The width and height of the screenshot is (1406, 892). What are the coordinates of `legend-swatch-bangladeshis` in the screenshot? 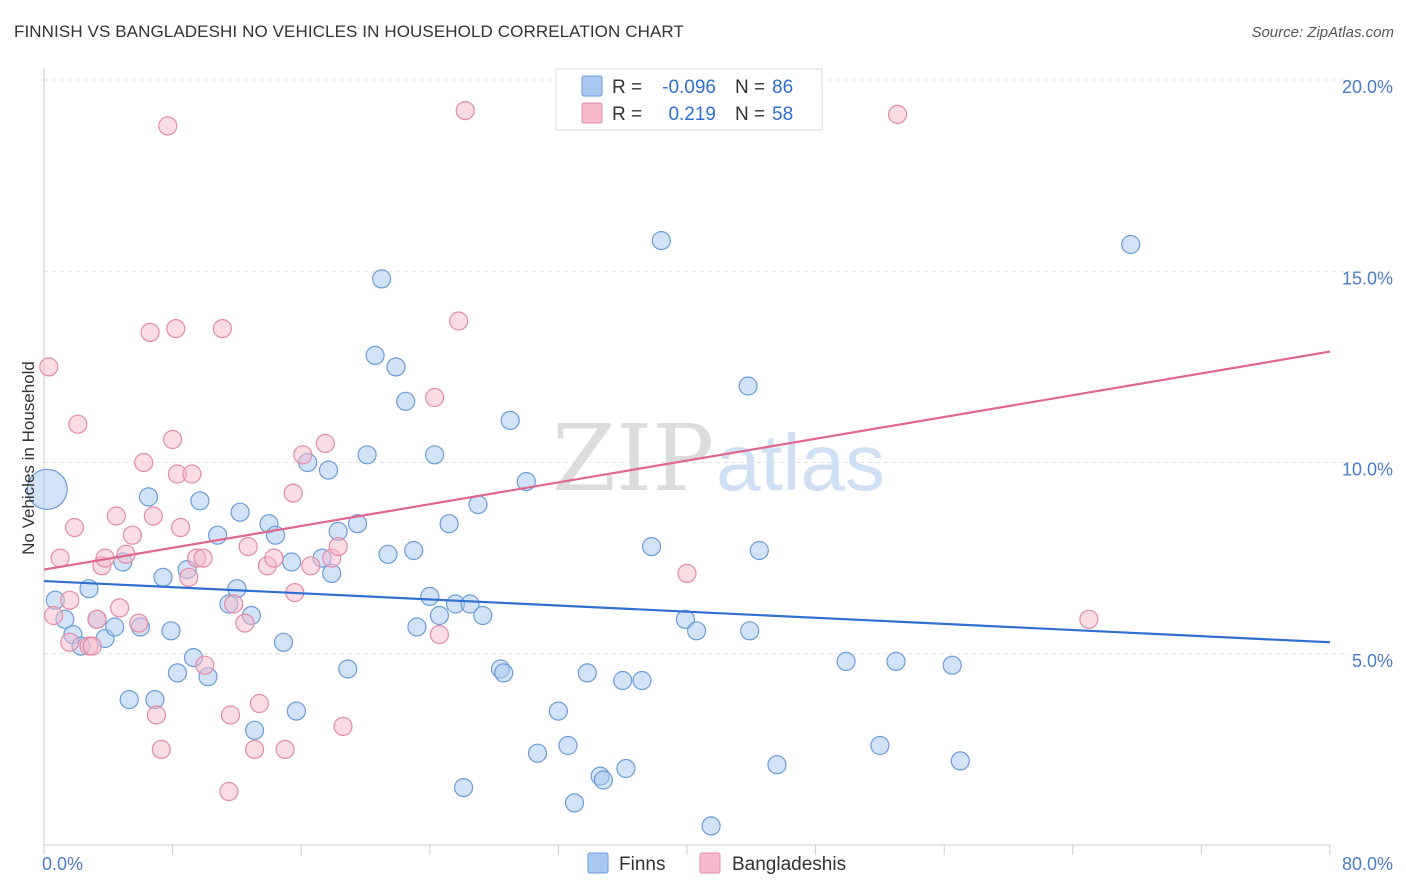 It's located at (592, 113).